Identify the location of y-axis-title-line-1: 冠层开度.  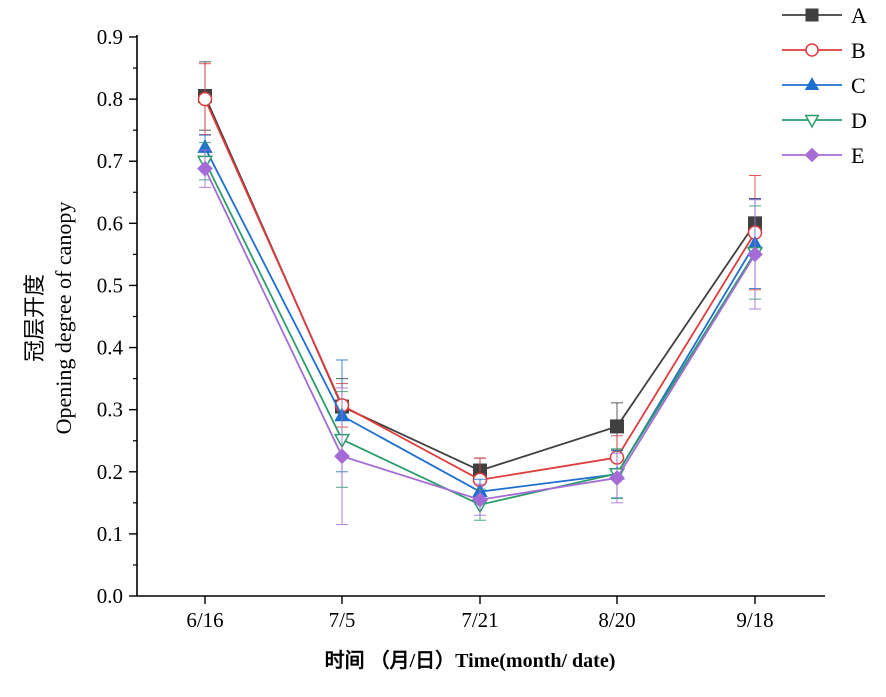
(34, 318).